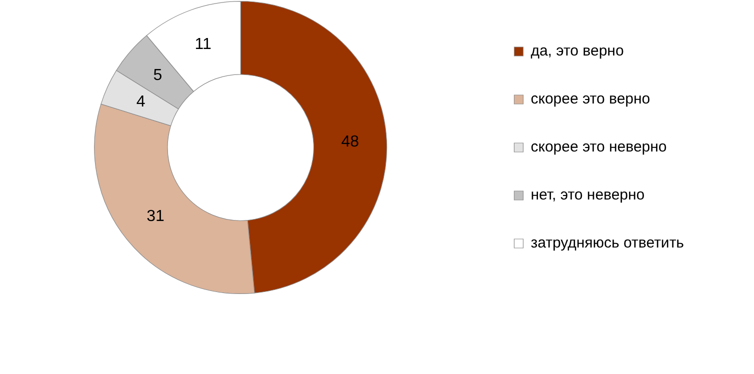  I want to click on legend-label: затрудняюсь ответить, so click(607, 243).